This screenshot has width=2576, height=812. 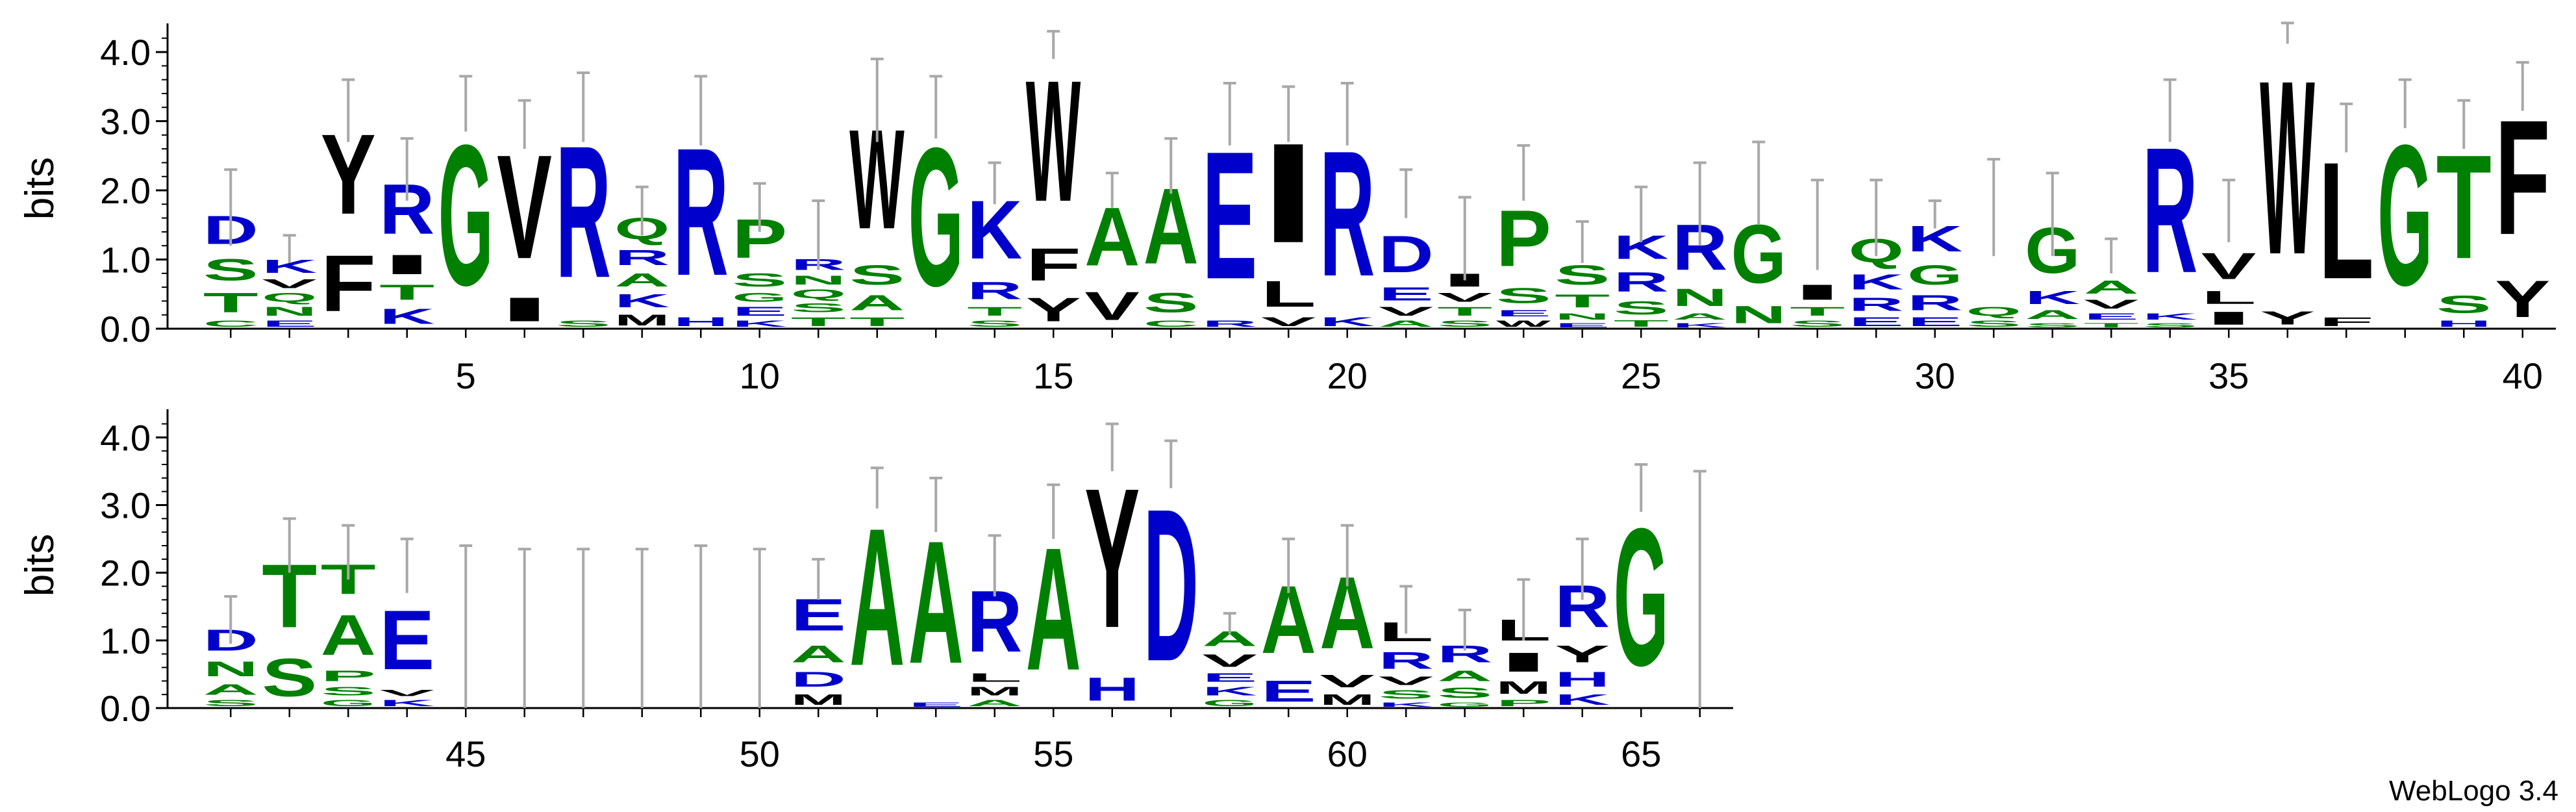 I want to click on logo-column: A, so click(x=1053, y=595).